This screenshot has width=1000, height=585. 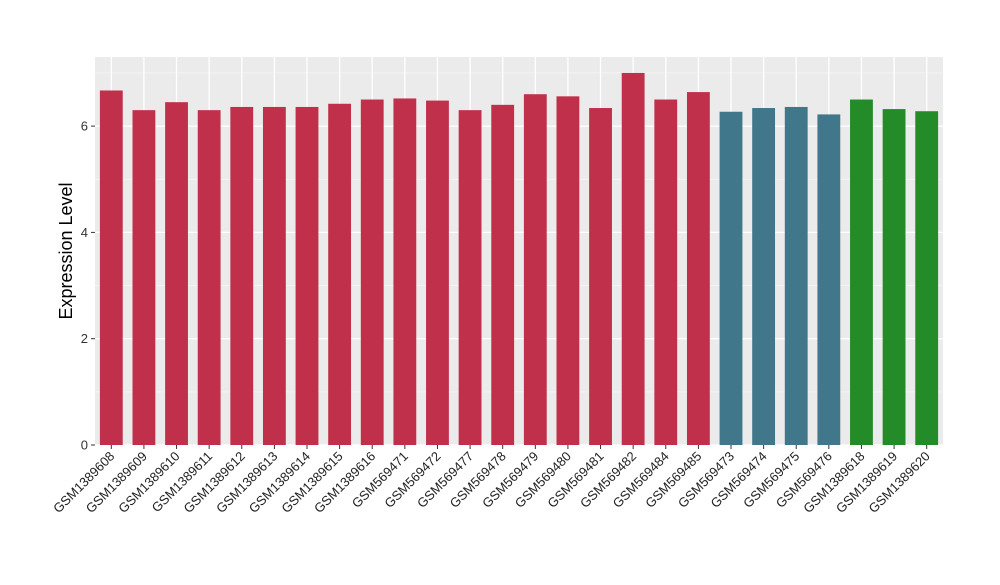 What do you see at coordinates (88, 286) in the screenshot?
I see `y-axis: 0 2 4 6` at bounding box center [88, 286].